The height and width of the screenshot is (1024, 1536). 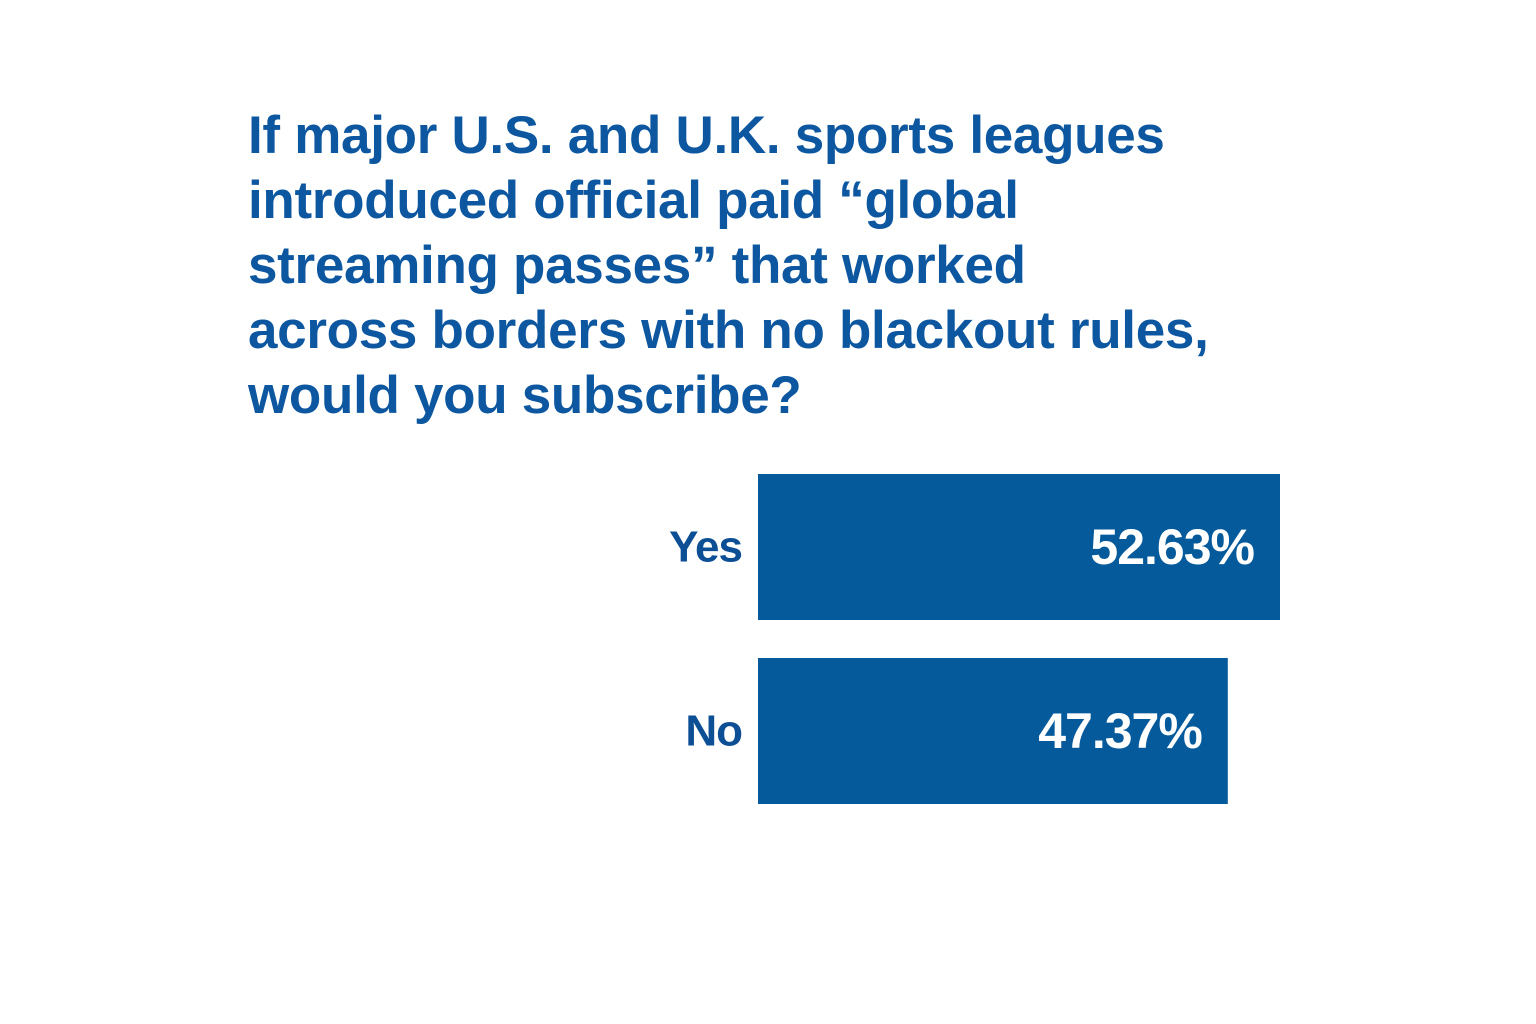 I want to click on category-label-no: No, so click(x=713, y=731).